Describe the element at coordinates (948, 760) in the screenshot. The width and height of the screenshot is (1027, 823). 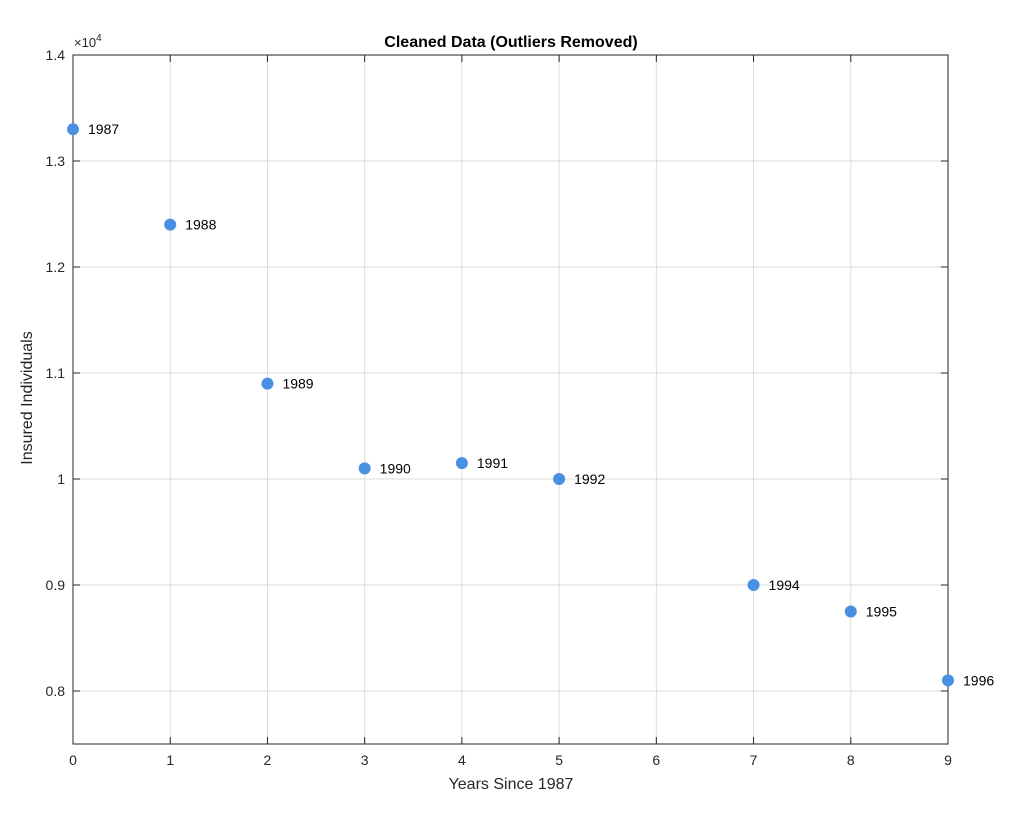
I see `x-tick-label: 9` at that location.